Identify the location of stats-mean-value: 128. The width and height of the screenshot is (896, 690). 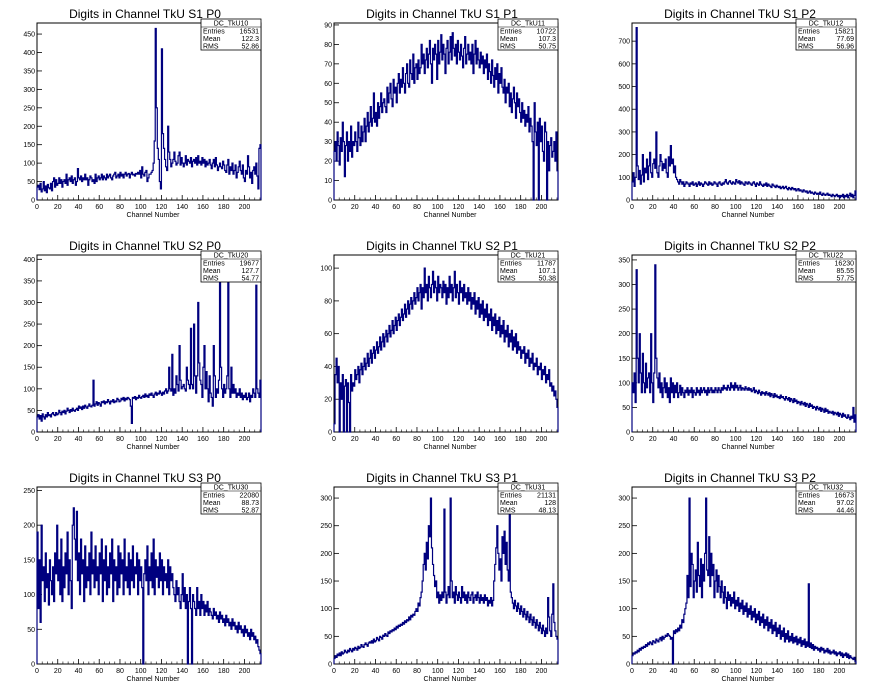
(550, 503).